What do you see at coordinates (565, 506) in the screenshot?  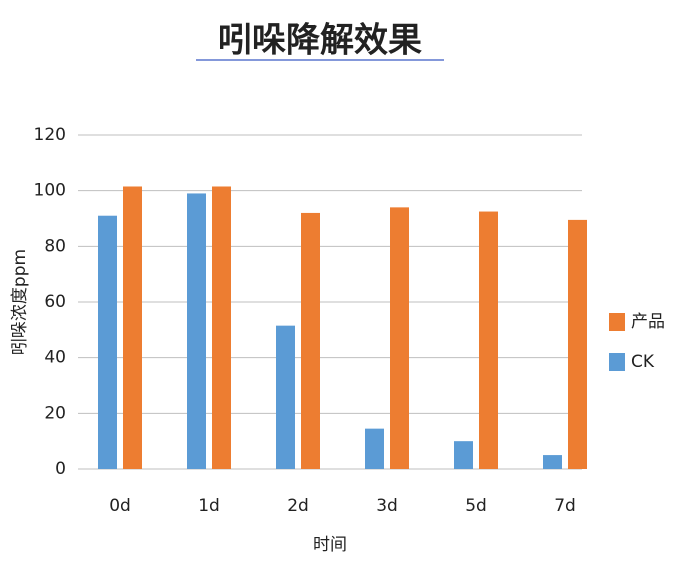 I see `x-tick-label: 7d` at bounding box center [565, 506].